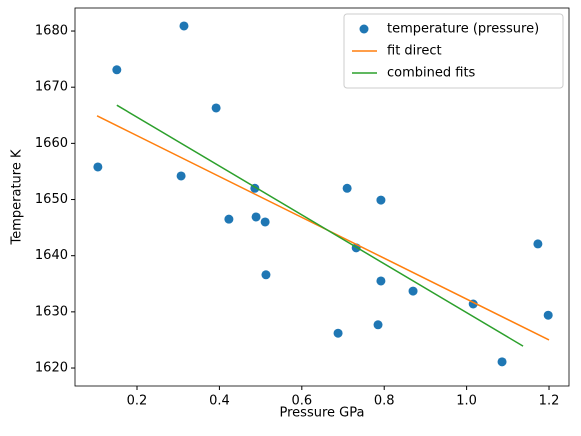 The image size is (581, 436). What do you see at coordinates (463, 29) in the screenshot?
I see `legend-label: temperature (pressure)` at bounding box center [463, 29].